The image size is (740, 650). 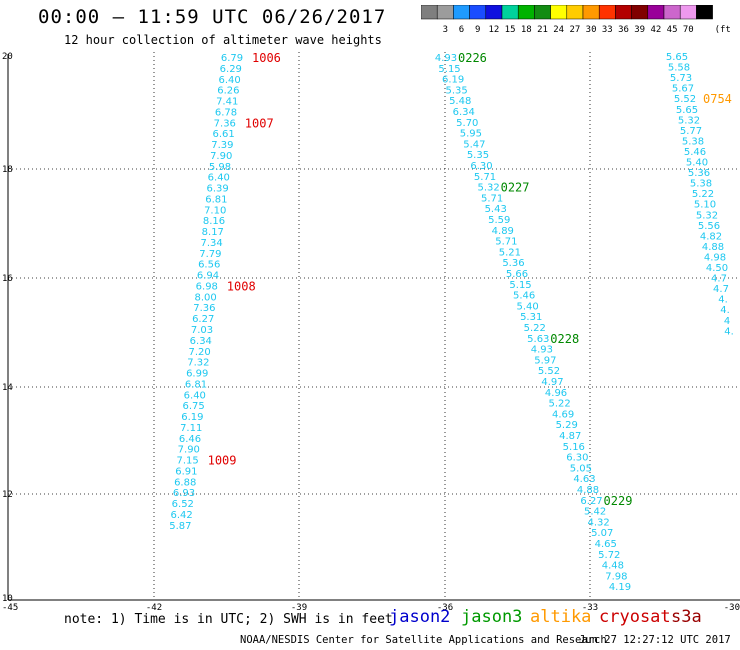 I want to click on wave-height-value: 6.79, so click(x=232, y=58).